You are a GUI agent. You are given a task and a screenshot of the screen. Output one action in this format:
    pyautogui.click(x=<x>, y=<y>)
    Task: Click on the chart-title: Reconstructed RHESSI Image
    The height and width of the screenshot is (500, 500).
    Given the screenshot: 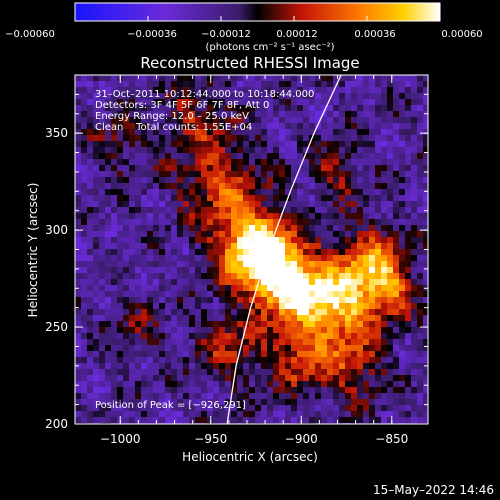 What is the action you would take?
    pyautogui.click(x=249, y=63)
    